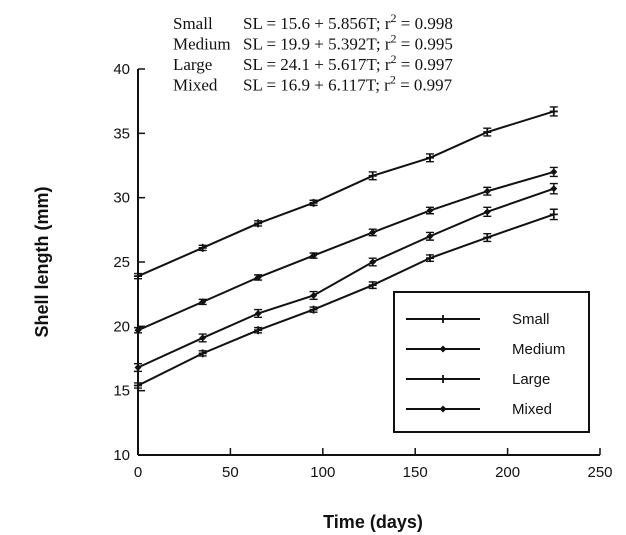  Describe the element at coordinates (415, 472) in the screenshot. I see `x-tick-label: 150` at that location.